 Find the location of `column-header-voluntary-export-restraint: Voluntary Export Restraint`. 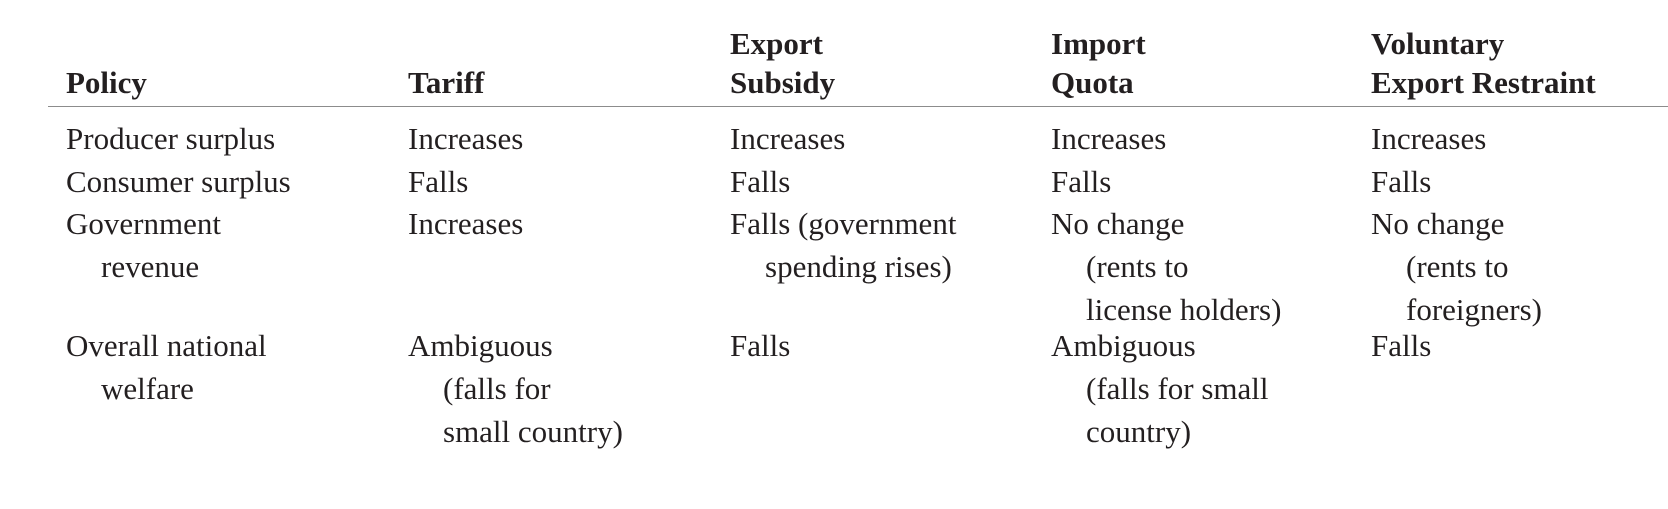

column-header-voluntary-export-restraint: Voluntary Export Restraint is located at coordinates (1483, 63).